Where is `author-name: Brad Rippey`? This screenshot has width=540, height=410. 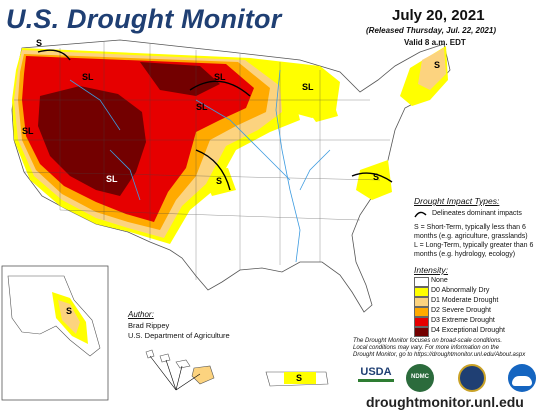
author-name: Brad Rippey is located at coordinates (149, 325).